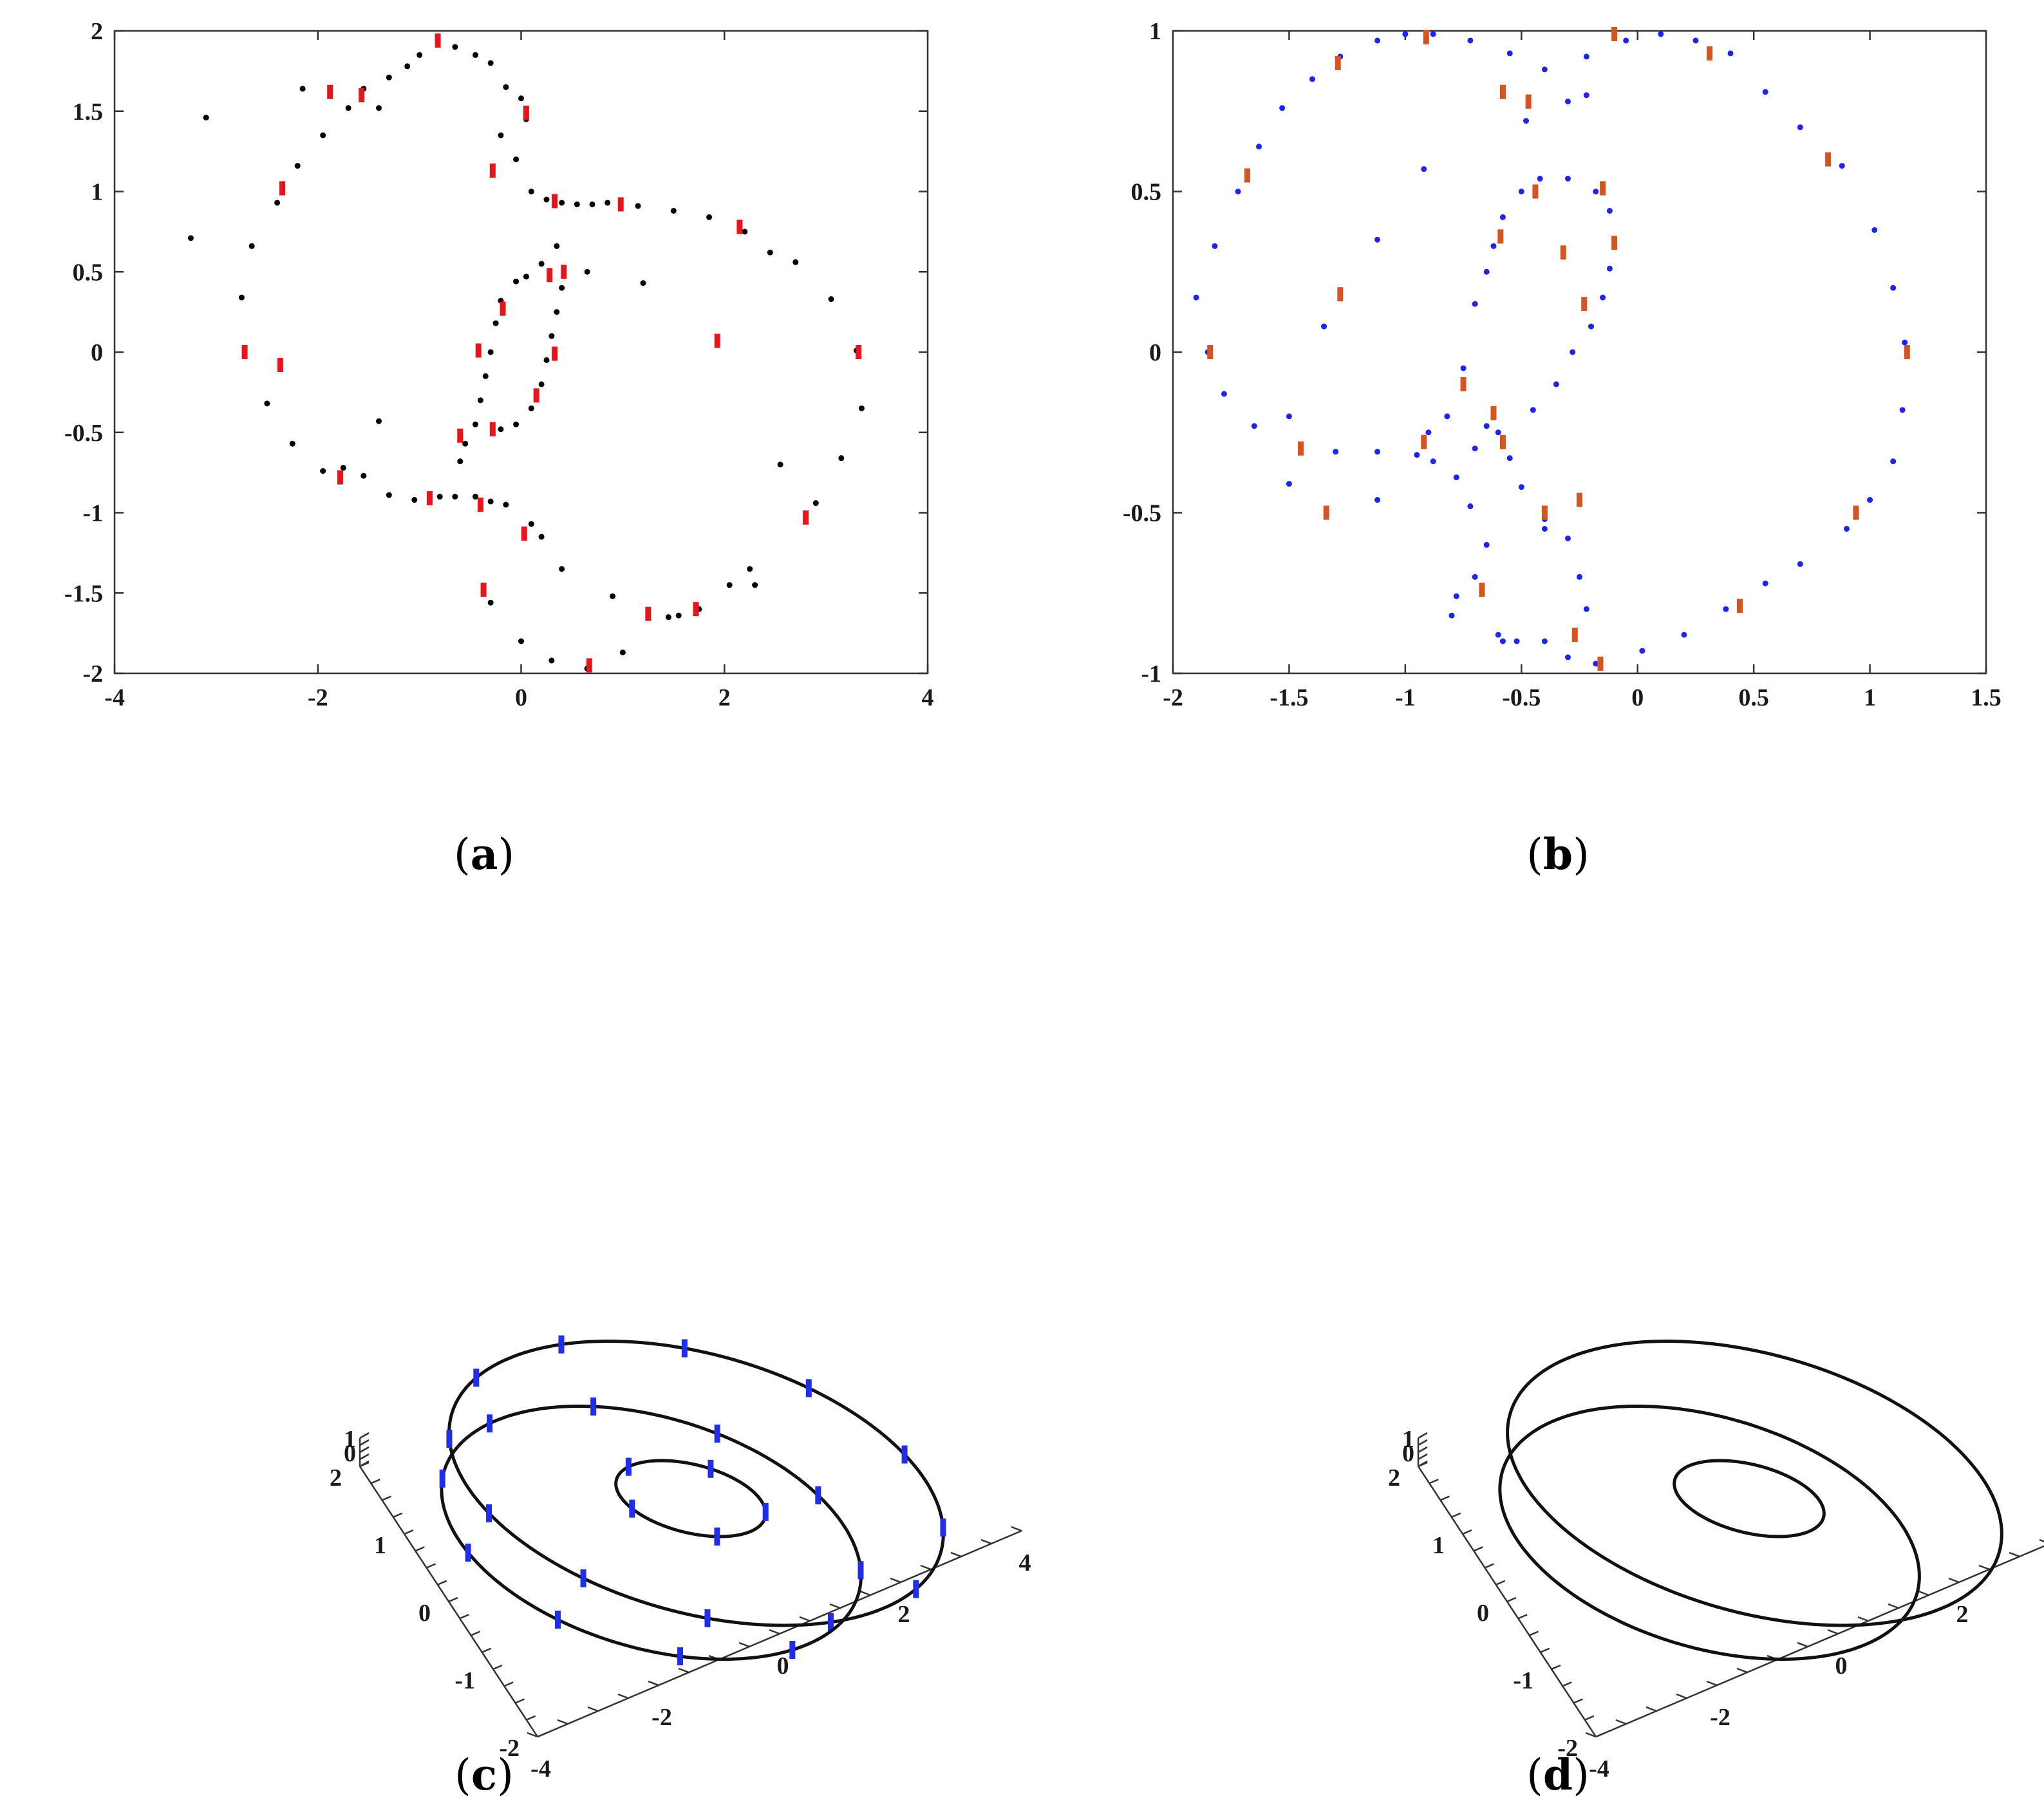 This screenshot has height=1814, width=2044. I want to click on z-tick-label: 1, so click(1408, 1439).